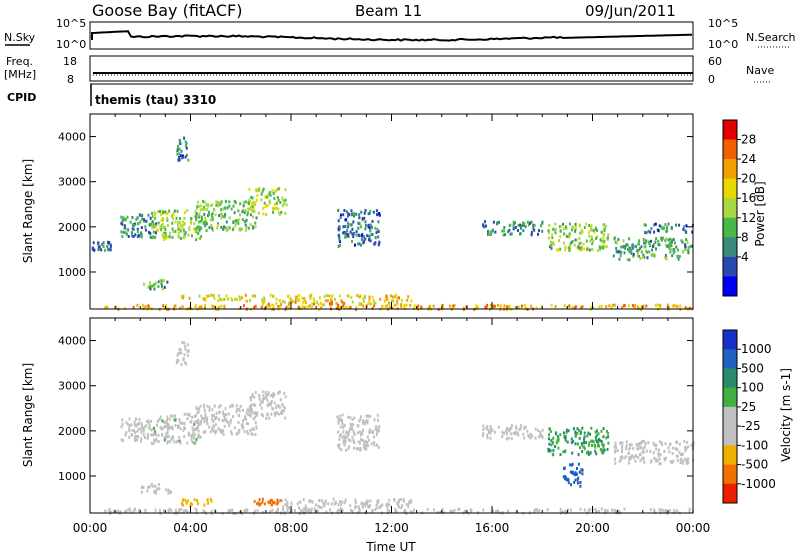 Image resolution: width=800 pixels, height=554 pixels. What do you see at coordinates (748, 407) in the screenshot?
I see `colorbar-tick-label: 25` at bounding box center [748, 407].